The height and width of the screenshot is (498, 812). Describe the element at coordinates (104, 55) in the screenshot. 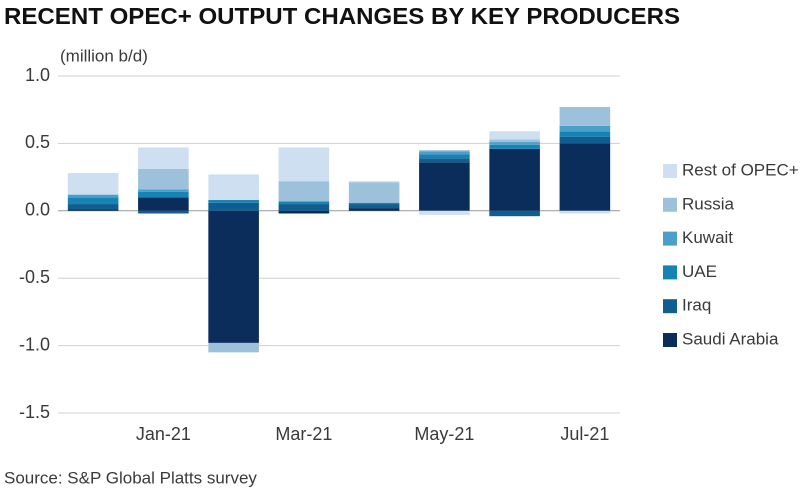

I see `y-axis-label: (million b/d)` at that location.